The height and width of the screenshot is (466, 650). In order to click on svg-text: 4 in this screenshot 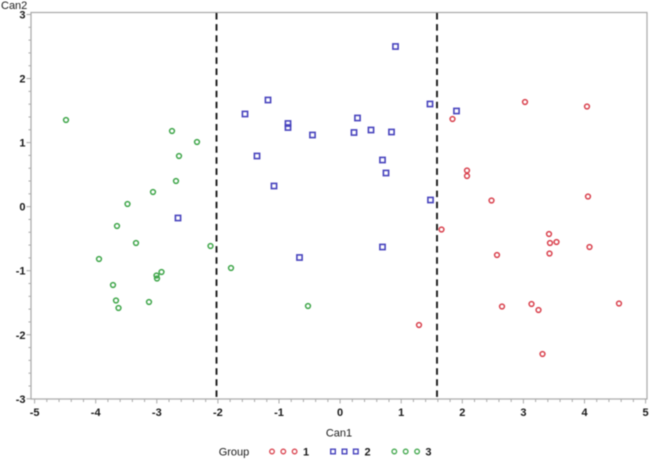, I will do `click(584, 413)`.